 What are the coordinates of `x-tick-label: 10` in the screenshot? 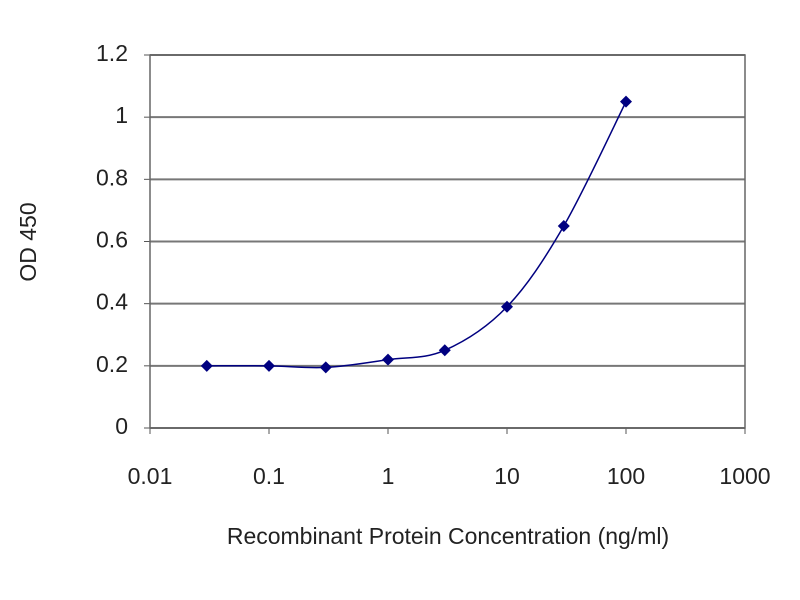 It's located at (507, 476).